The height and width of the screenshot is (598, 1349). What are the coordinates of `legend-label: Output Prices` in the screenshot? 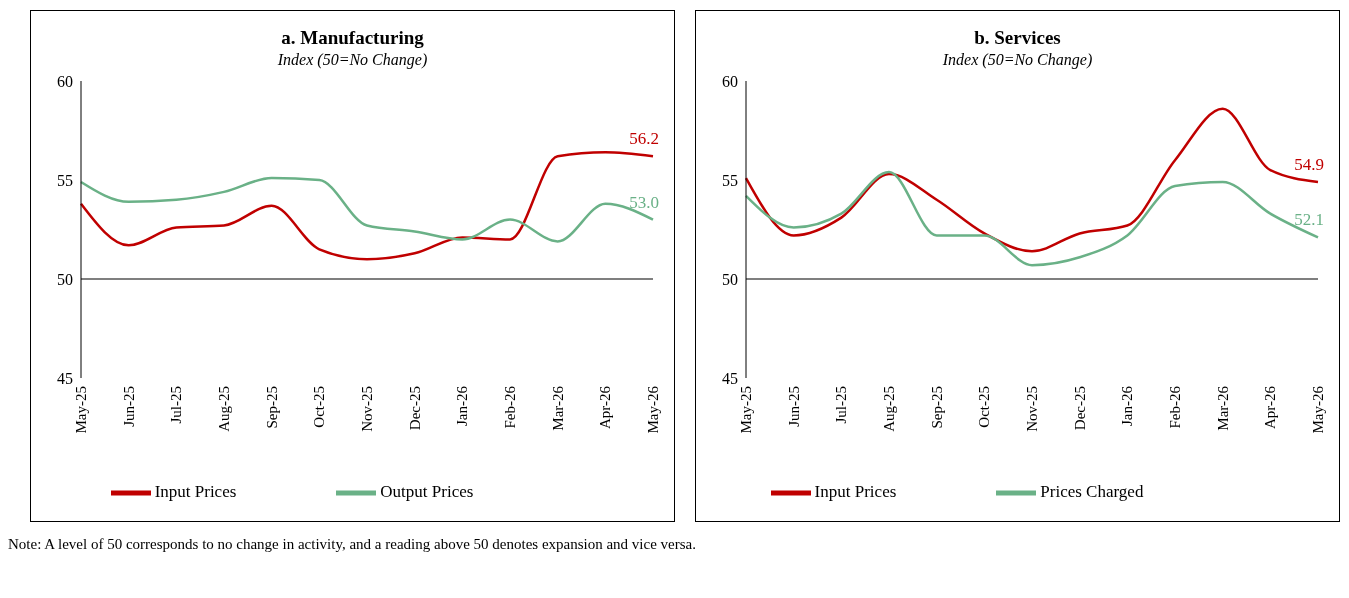 It's located at (427, 491).